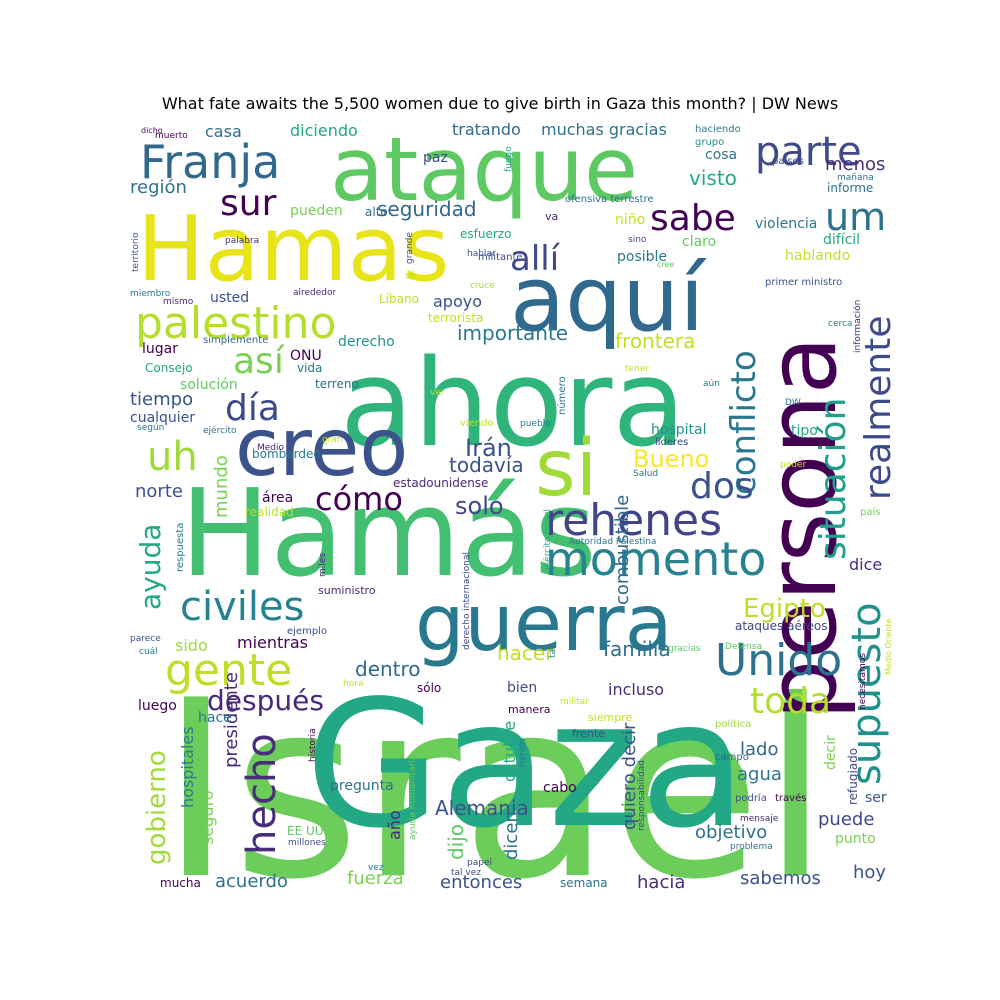 The image size is (1000, 1000). Describe the element at coordinates (410, 248) in the screenshot. I see `word-144: grande` at that location.